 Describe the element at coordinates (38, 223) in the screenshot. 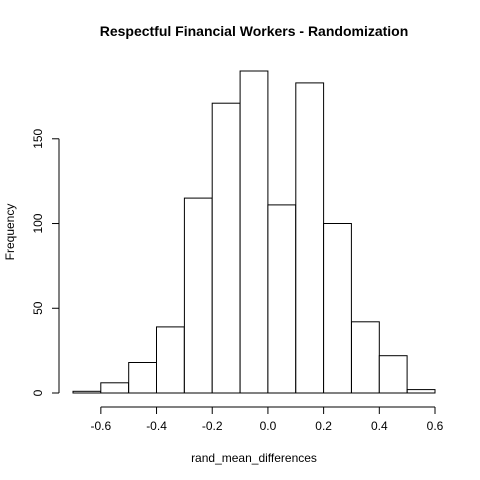

I see `y-tick-label: 100` at that location.